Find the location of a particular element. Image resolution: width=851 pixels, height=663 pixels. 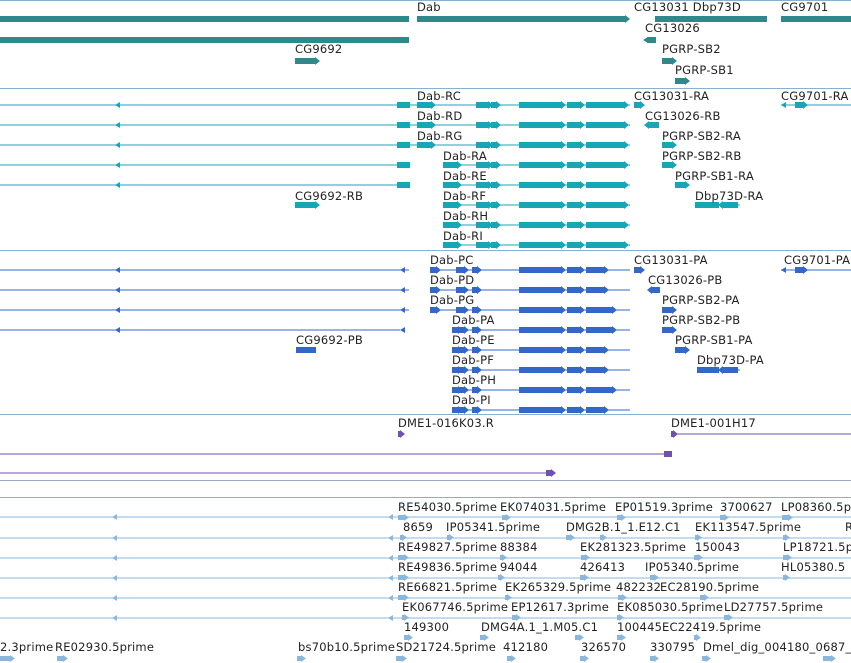

prot-dab-b-2-exon-2-arrow is located at coordinates (466, 370).